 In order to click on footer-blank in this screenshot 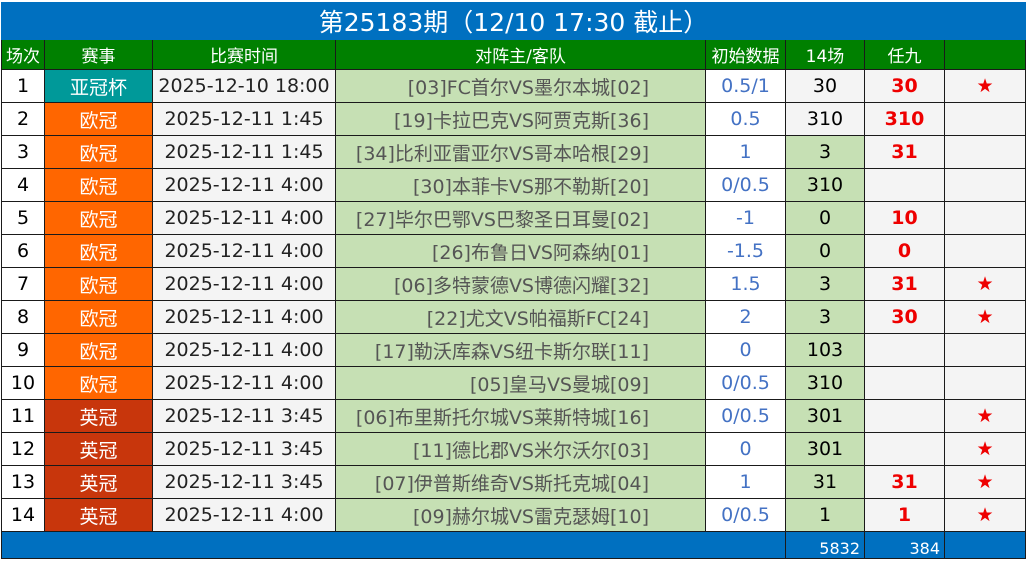, I will do `click(985, 545)`.